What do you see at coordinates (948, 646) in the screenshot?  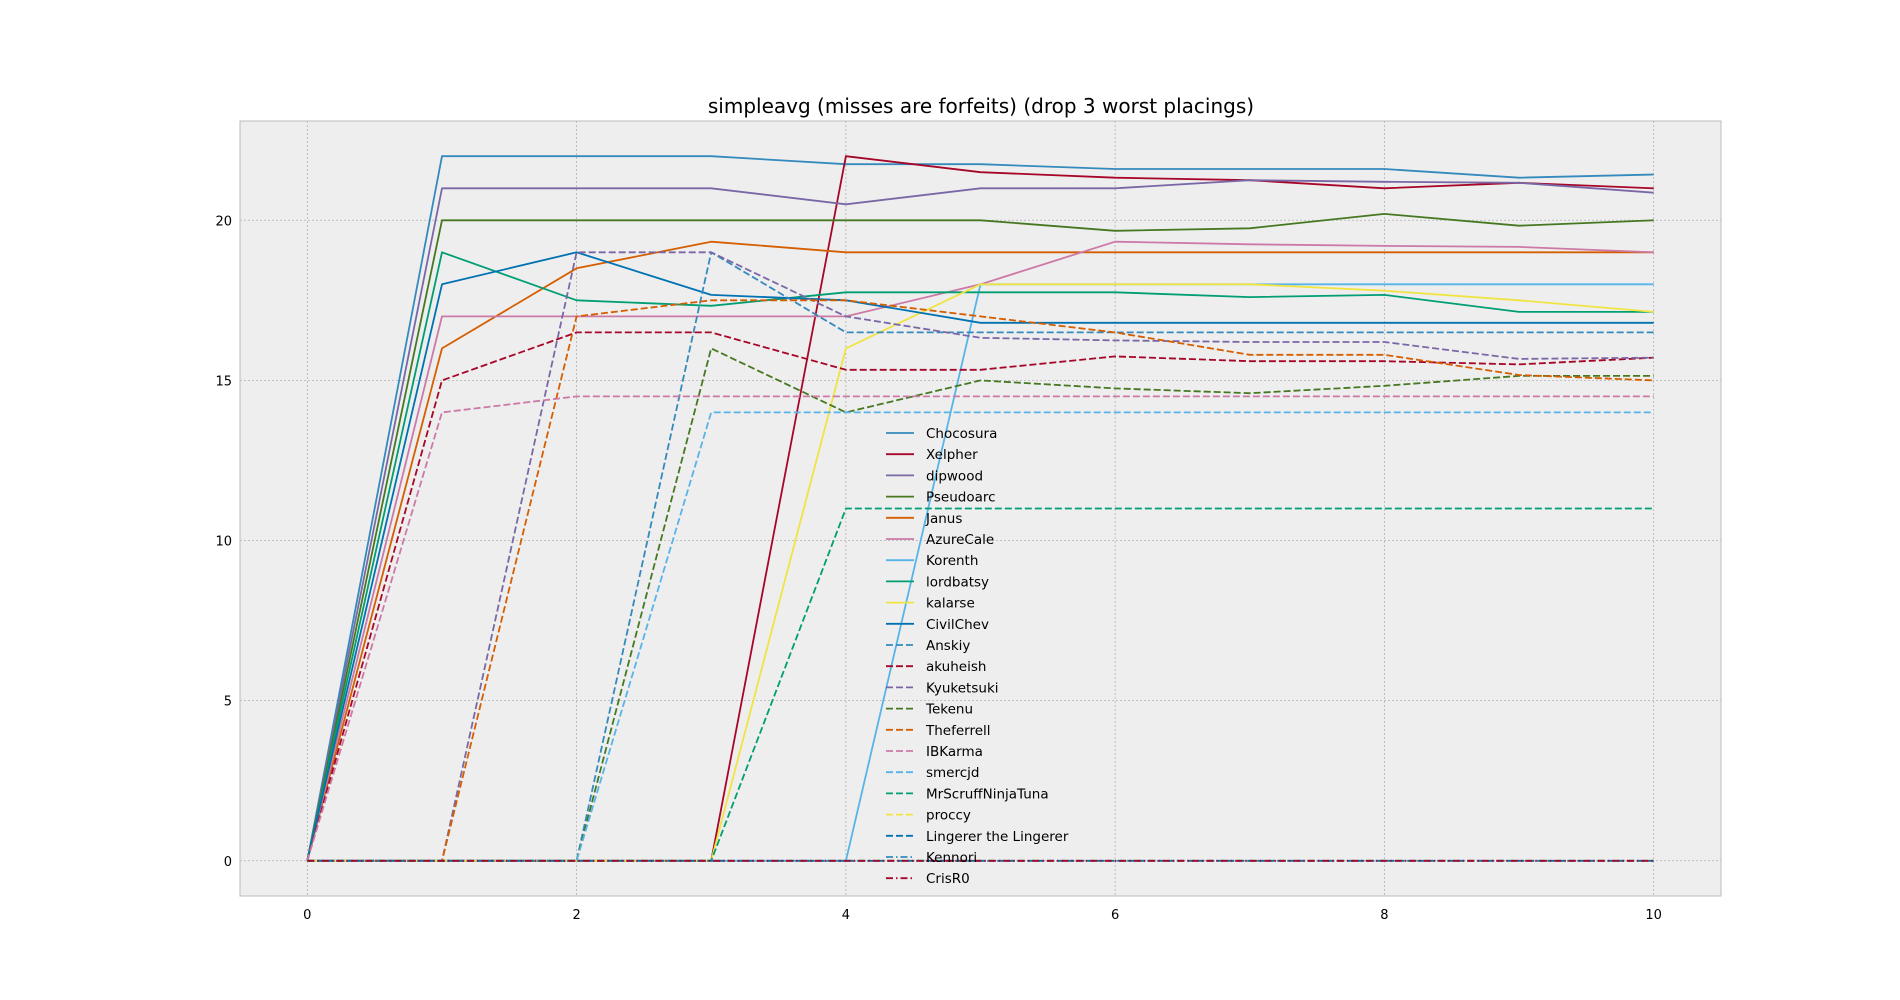 I see `legend-label: Anskiy` at bounding box center [948, 646].